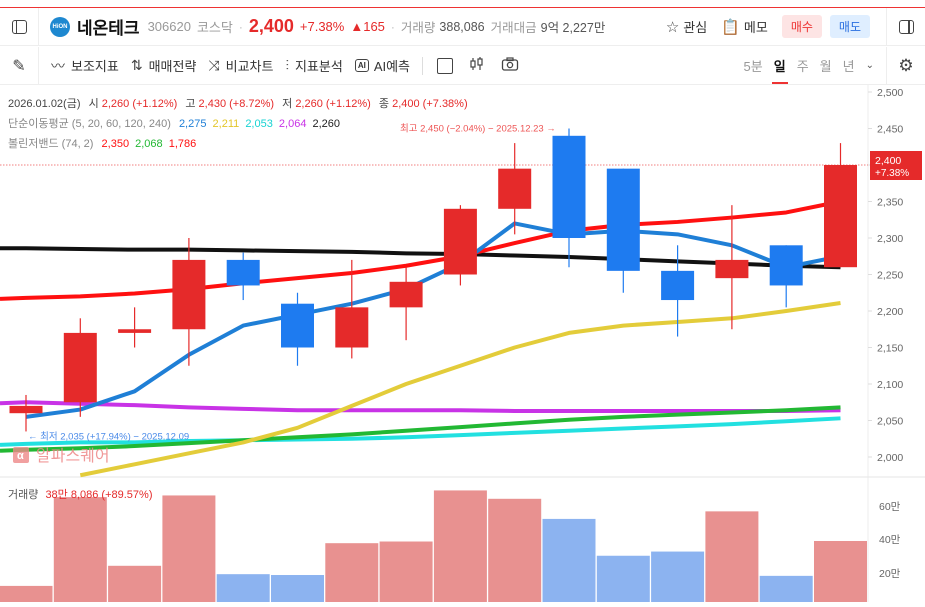 The image size is (925, 607). I want to click on volume-label: 거래량, so click(418, 28).